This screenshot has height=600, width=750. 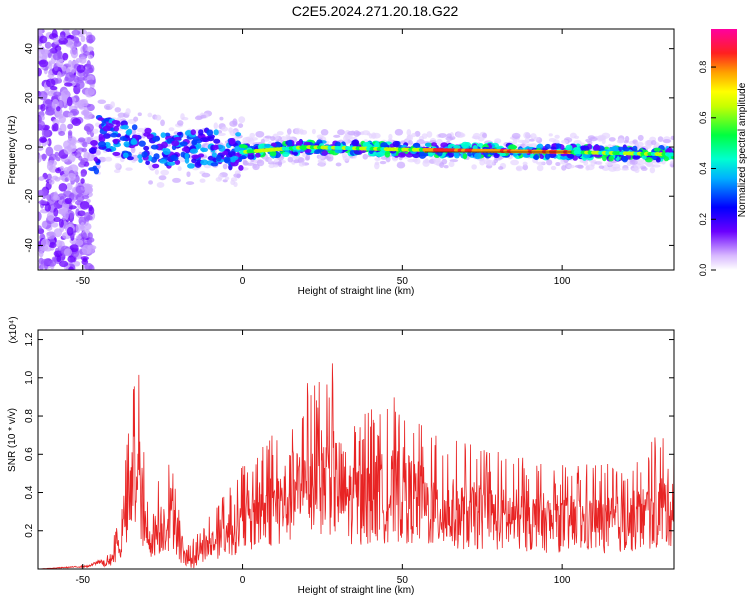 What do you see at coordinates (243, 281) in the screenshot?
I see `x-tick-label: 0` at bounding box center [243, 281].